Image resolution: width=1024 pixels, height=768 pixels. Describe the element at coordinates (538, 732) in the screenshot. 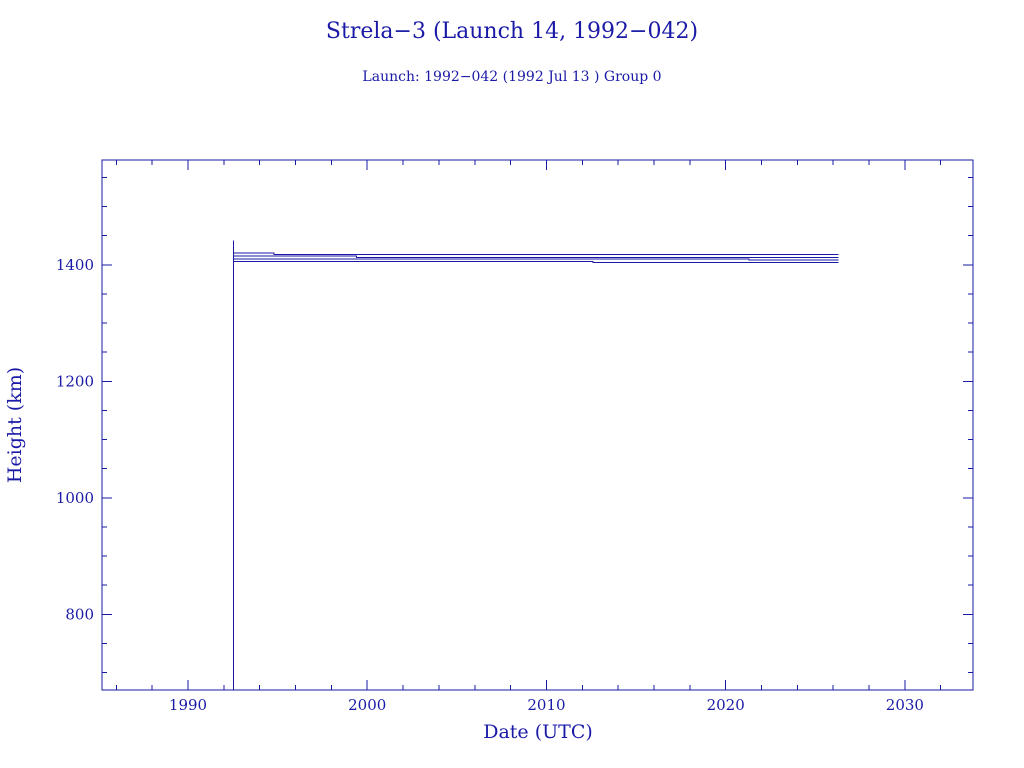

I see `x-axis-label: Date (UTC)` at that location.